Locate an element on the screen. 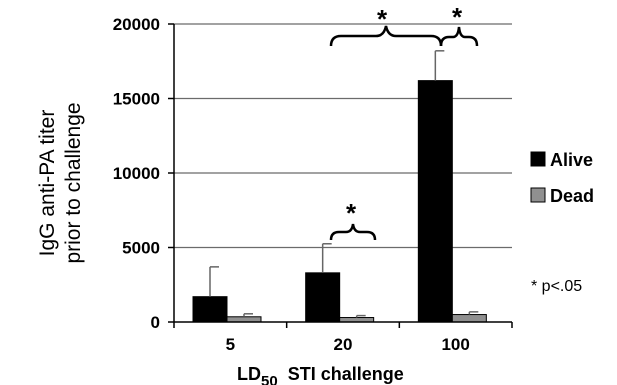 This screenshot has width=617, height=385. x-tick-label-100: 100 is located at coordinates (455, 344).